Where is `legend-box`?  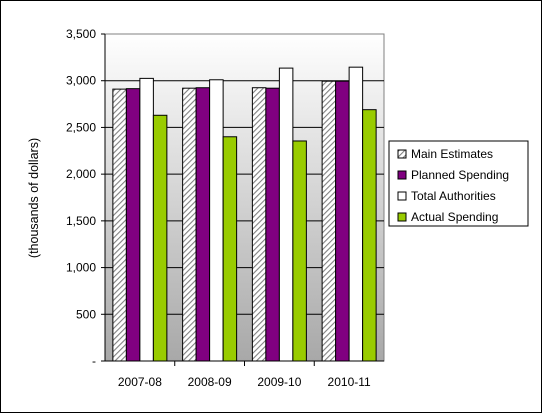
legend-box is located at coordinates (458, 183).